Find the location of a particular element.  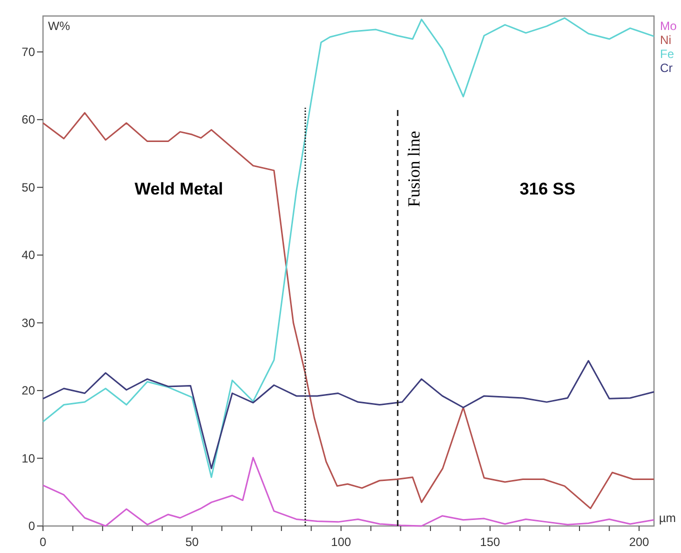

annotation: 316 SS is located at coordinates (548, 189).